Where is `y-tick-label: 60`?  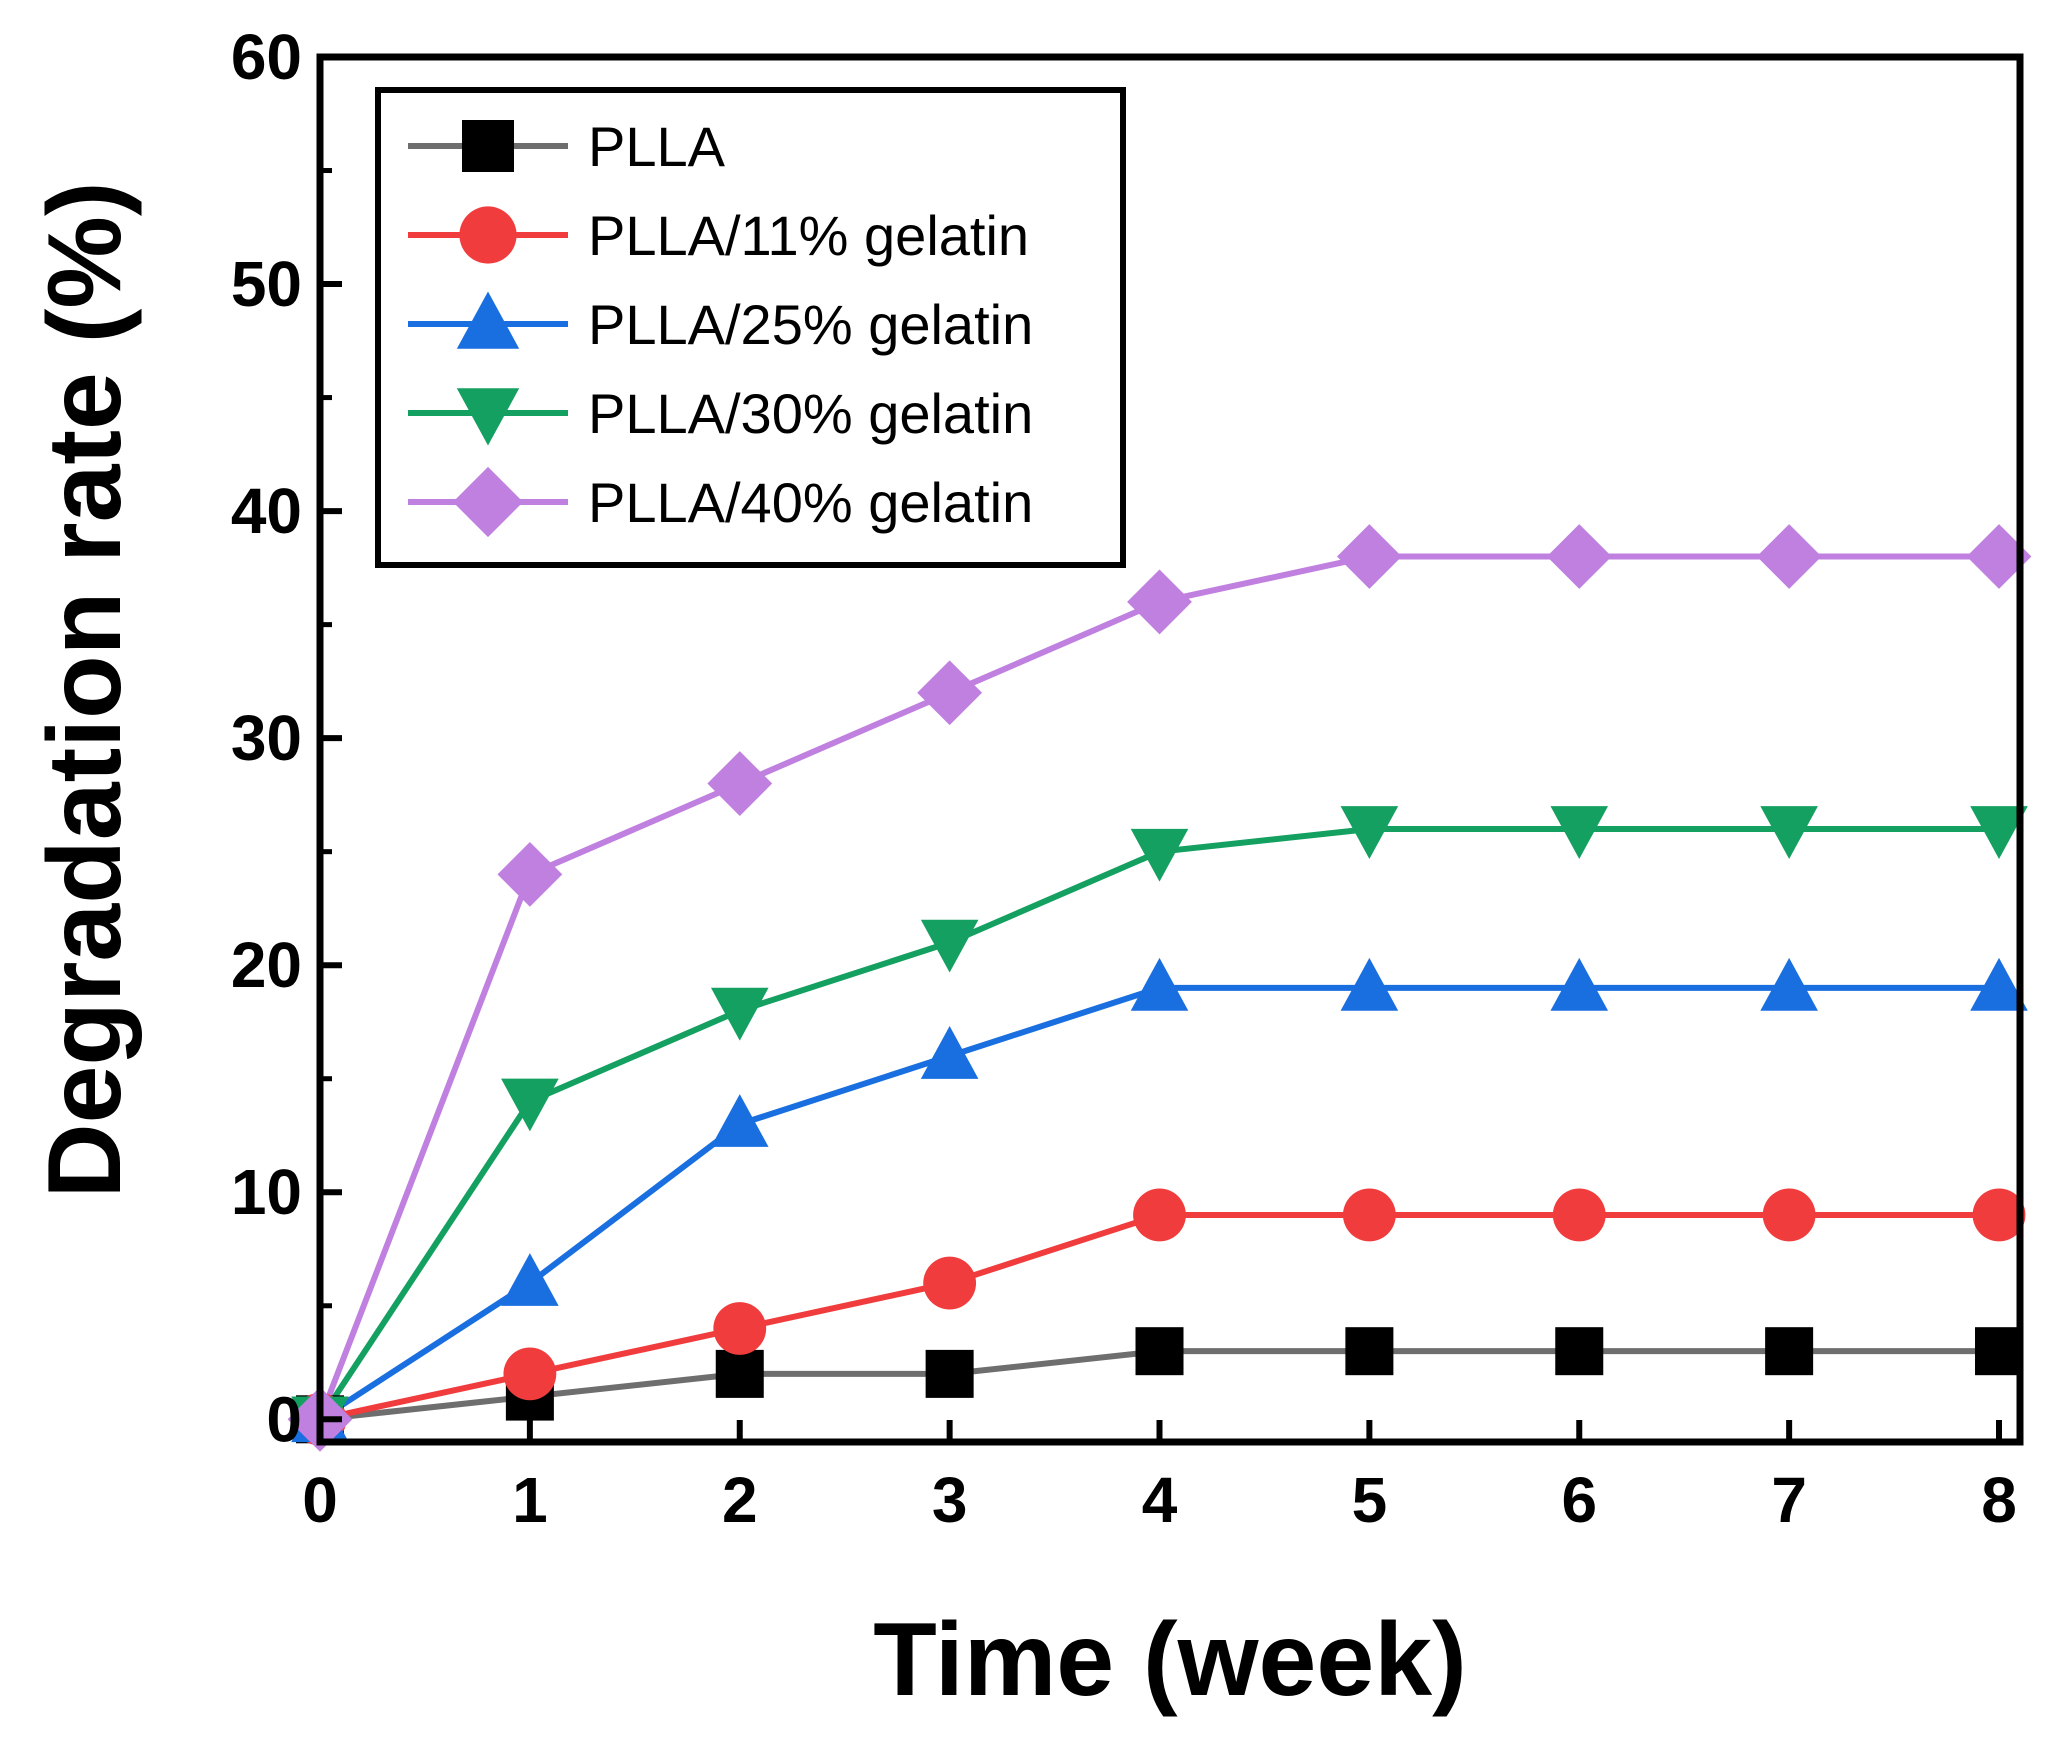
y-tick-label: 60 is located at coordinates (266, 57).